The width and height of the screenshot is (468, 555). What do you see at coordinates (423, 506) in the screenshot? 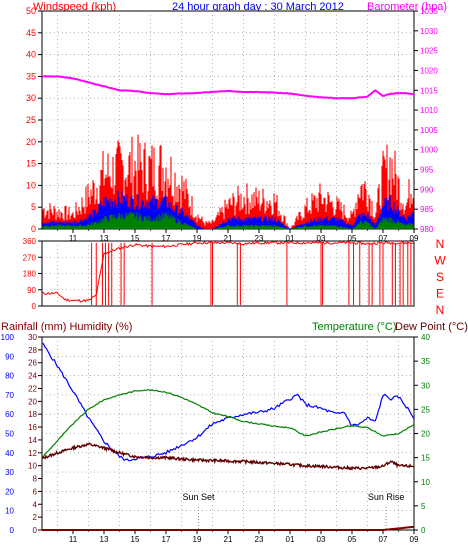
I see `temperature-tick-label: 5` at bounding box center [423, 506].